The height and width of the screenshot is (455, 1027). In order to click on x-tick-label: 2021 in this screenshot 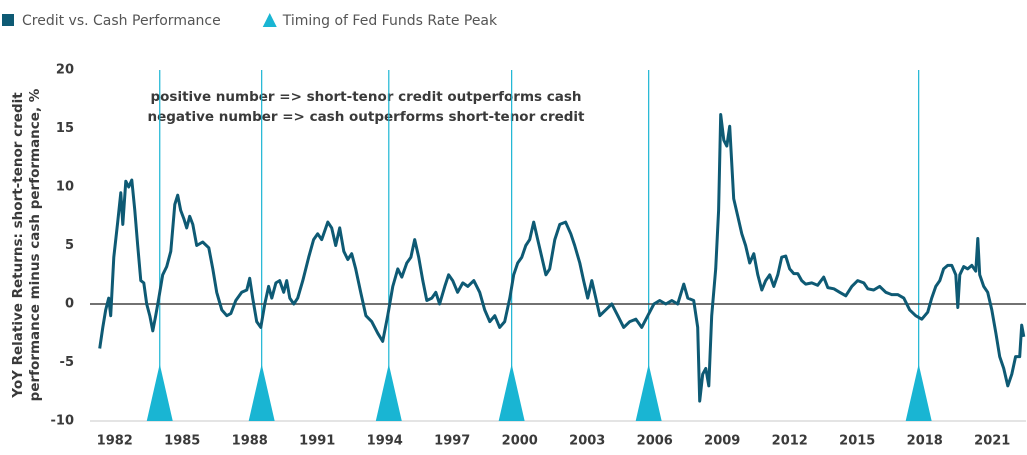, I will do `click(992, 441)`.